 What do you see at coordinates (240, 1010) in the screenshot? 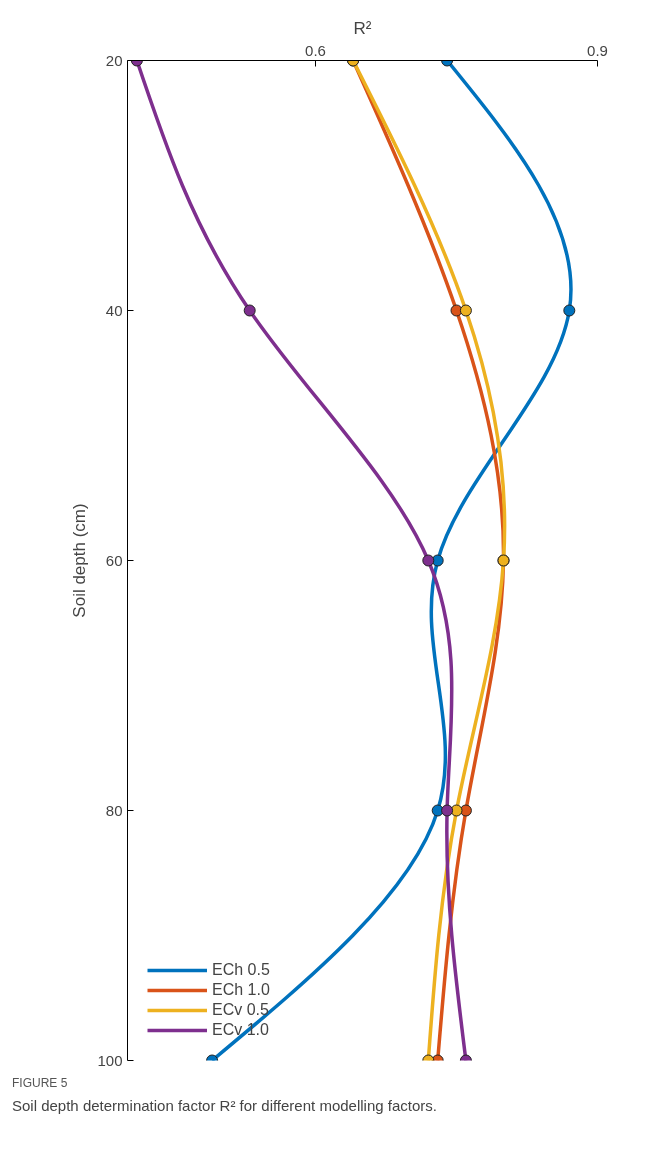
I see `legend-label: ECv 0.5` at bounding box center [240, 1010].